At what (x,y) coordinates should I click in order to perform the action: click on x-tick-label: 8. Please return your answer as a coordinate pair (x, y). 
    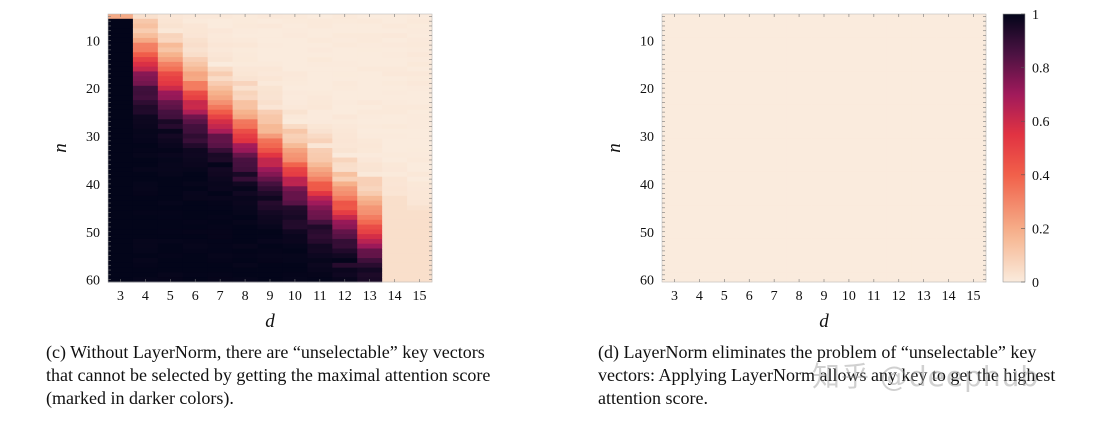
    Looking at the image, I should click on (799, 296).